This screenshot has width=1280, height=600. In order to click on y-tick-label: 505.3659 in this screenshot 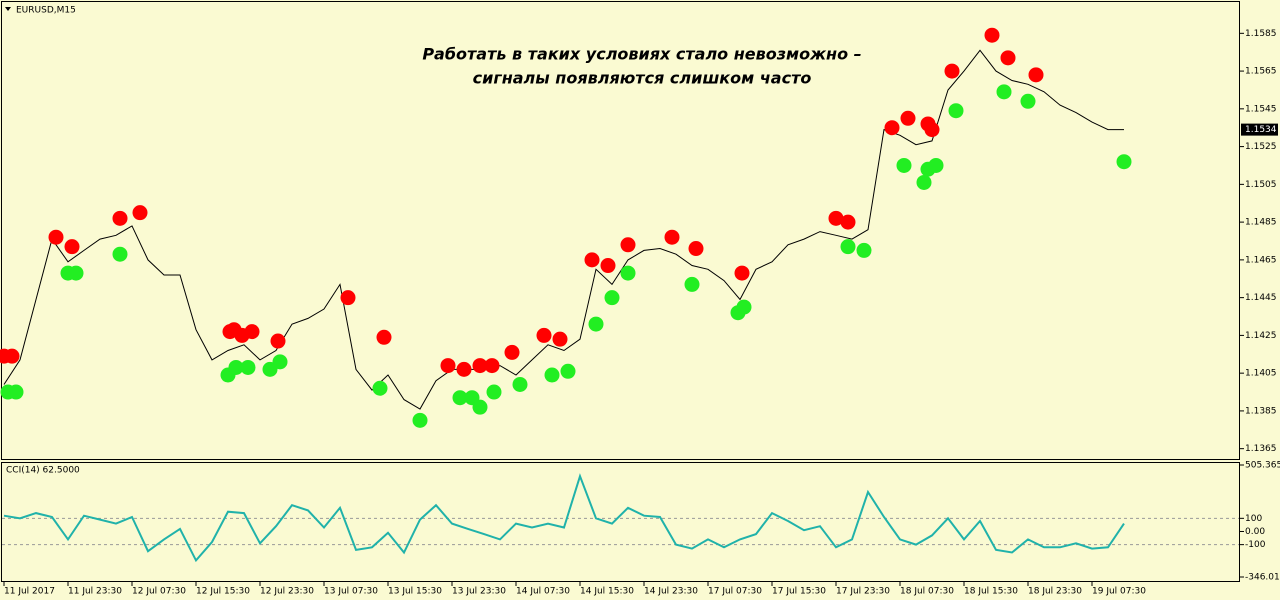, I will do `click(1262, 466)`.